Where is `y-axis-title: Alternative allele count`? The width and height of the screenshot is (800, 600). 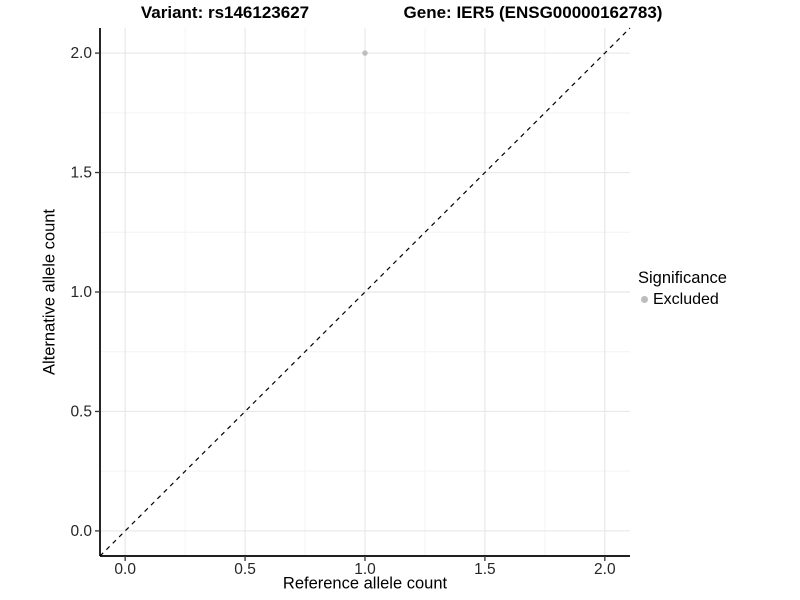
y-axis-title: Alternative allele count is located at coordinates (49, 292).